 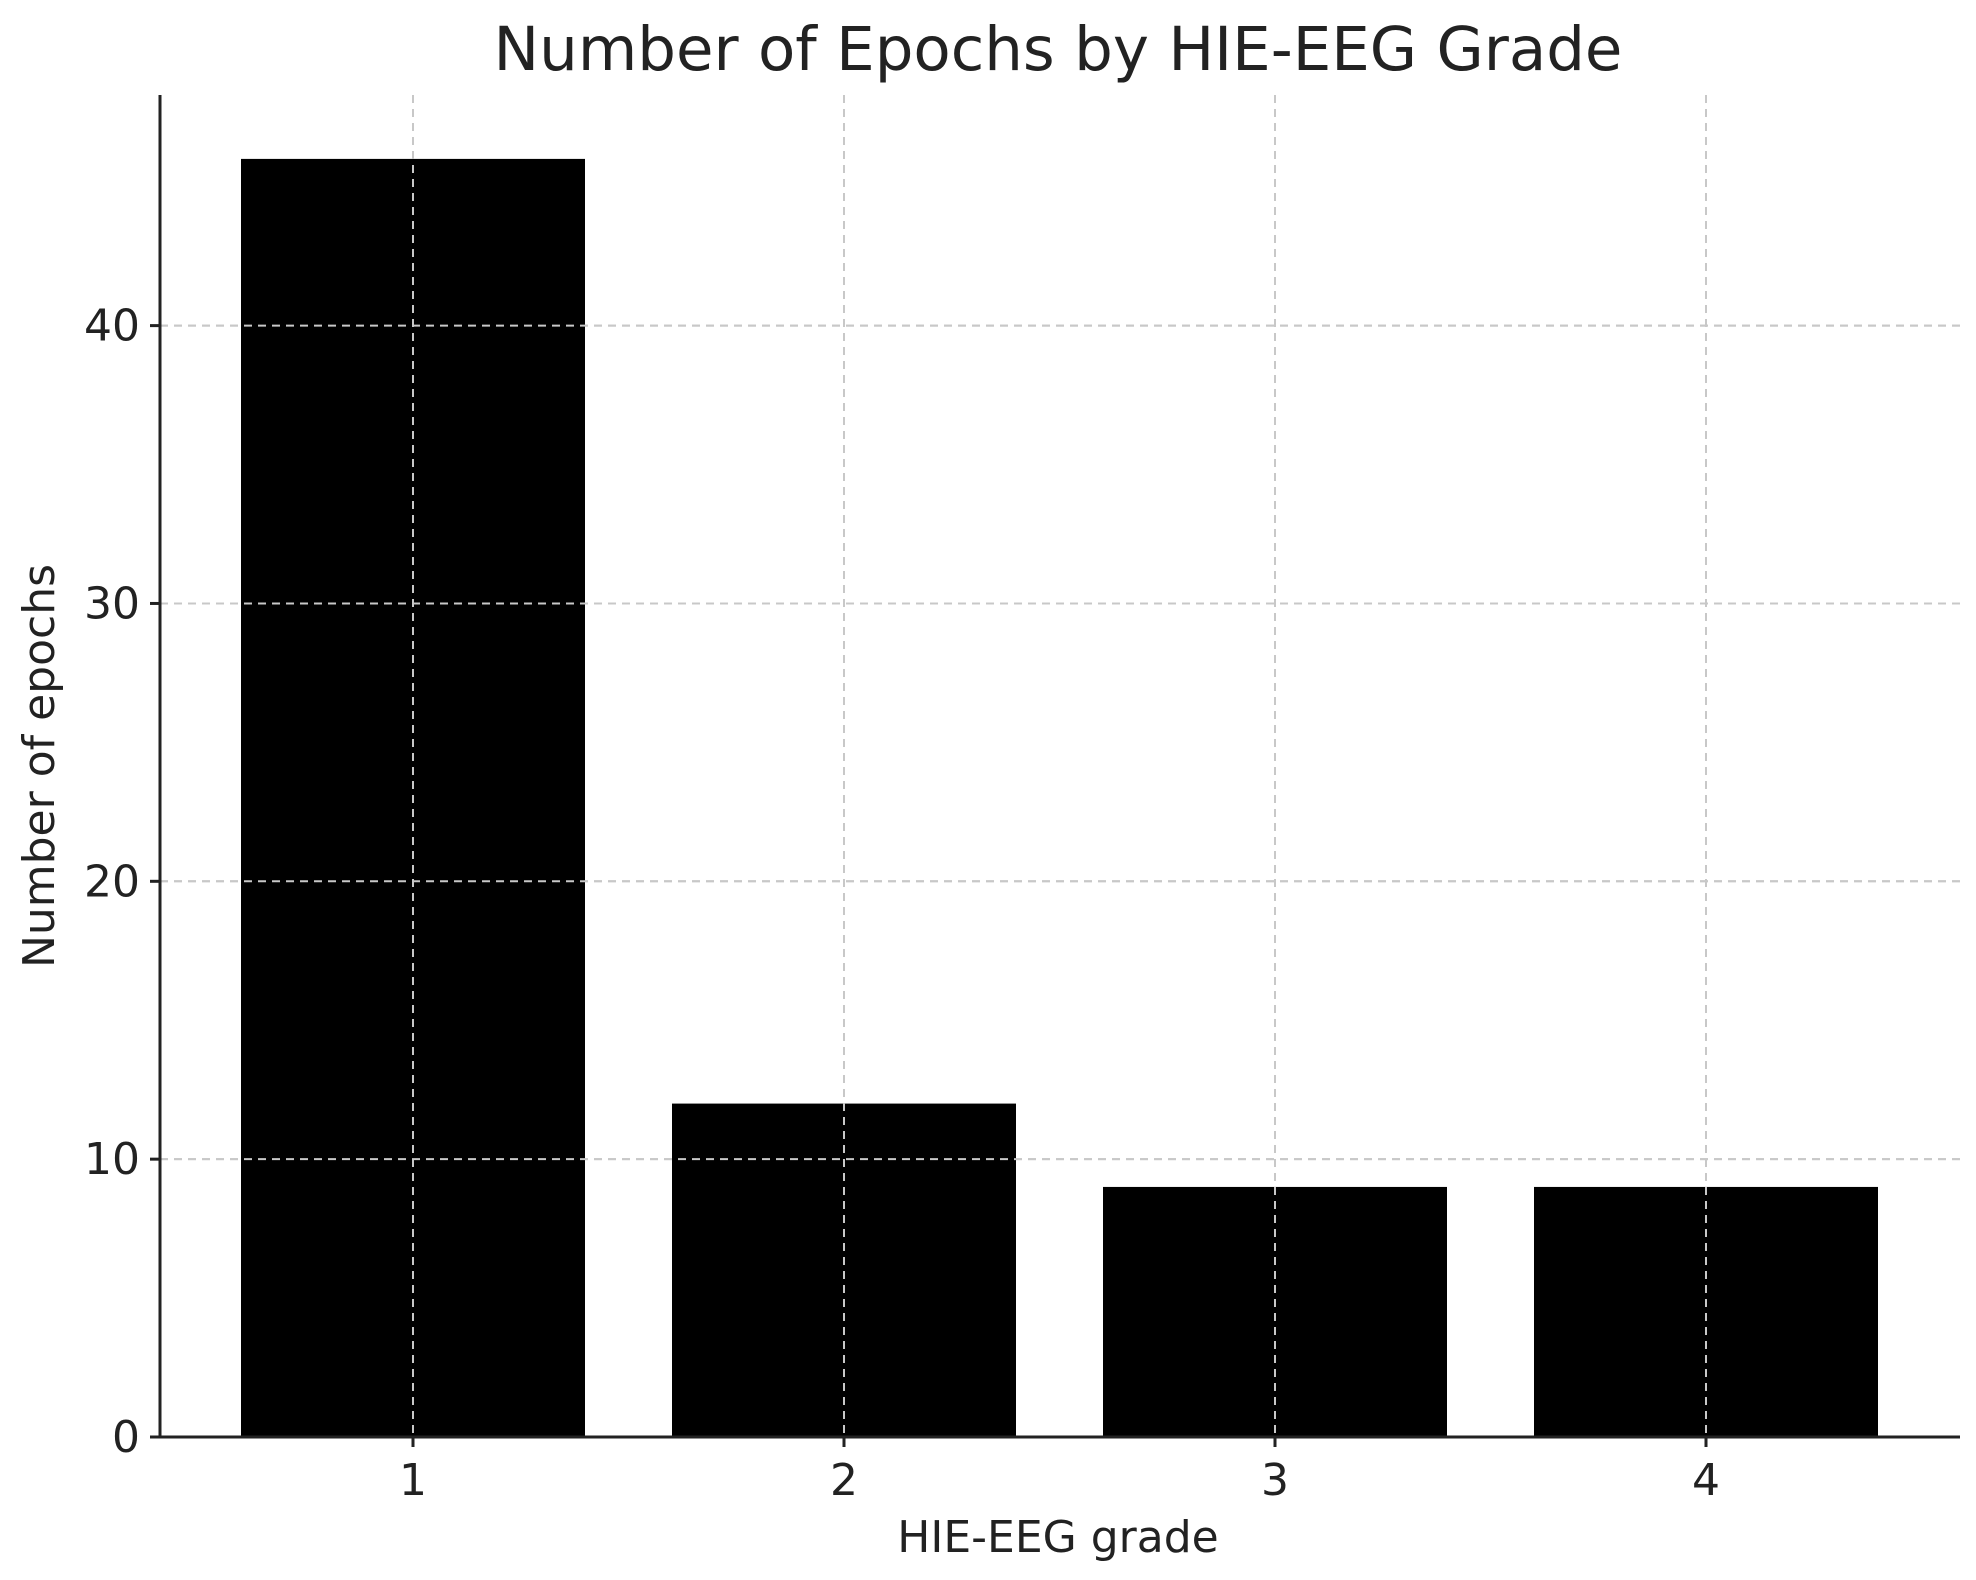 I want to click on y-tick-label: 10, so click(x=112, y=1159).